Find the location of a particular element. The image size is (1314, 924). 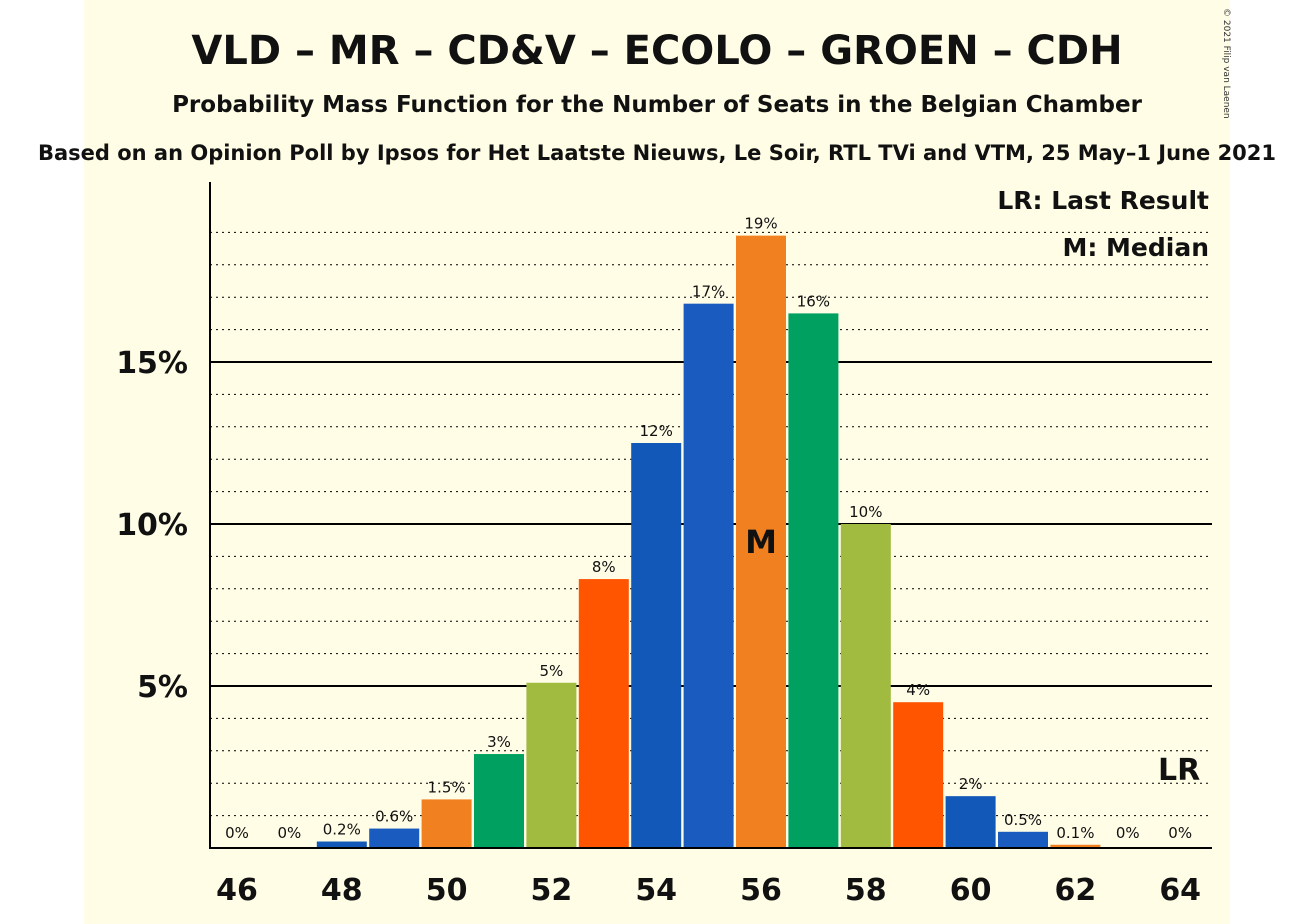

x-tick-46: 46 is located at coordinates (237, 890).